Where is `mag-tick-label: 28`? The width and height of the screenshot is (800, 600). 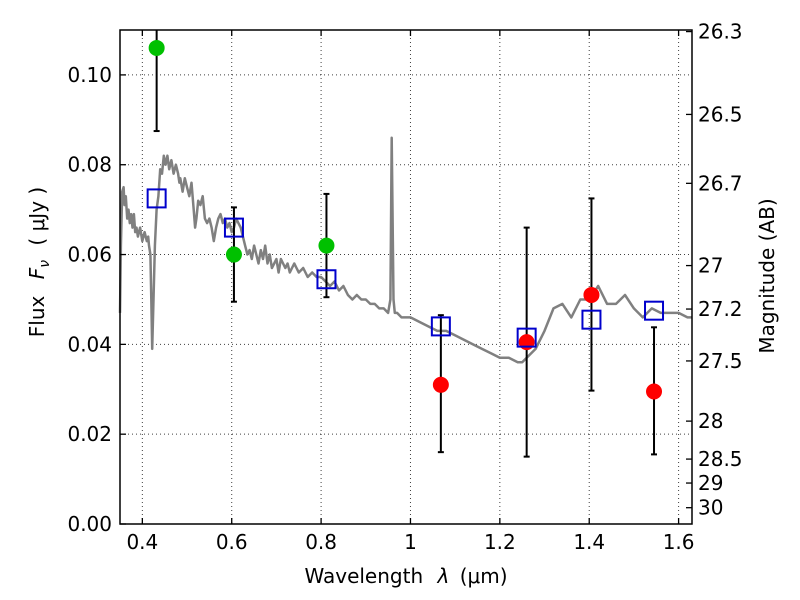
mag-tick-label: 28 is located at coordinates (710, 421).